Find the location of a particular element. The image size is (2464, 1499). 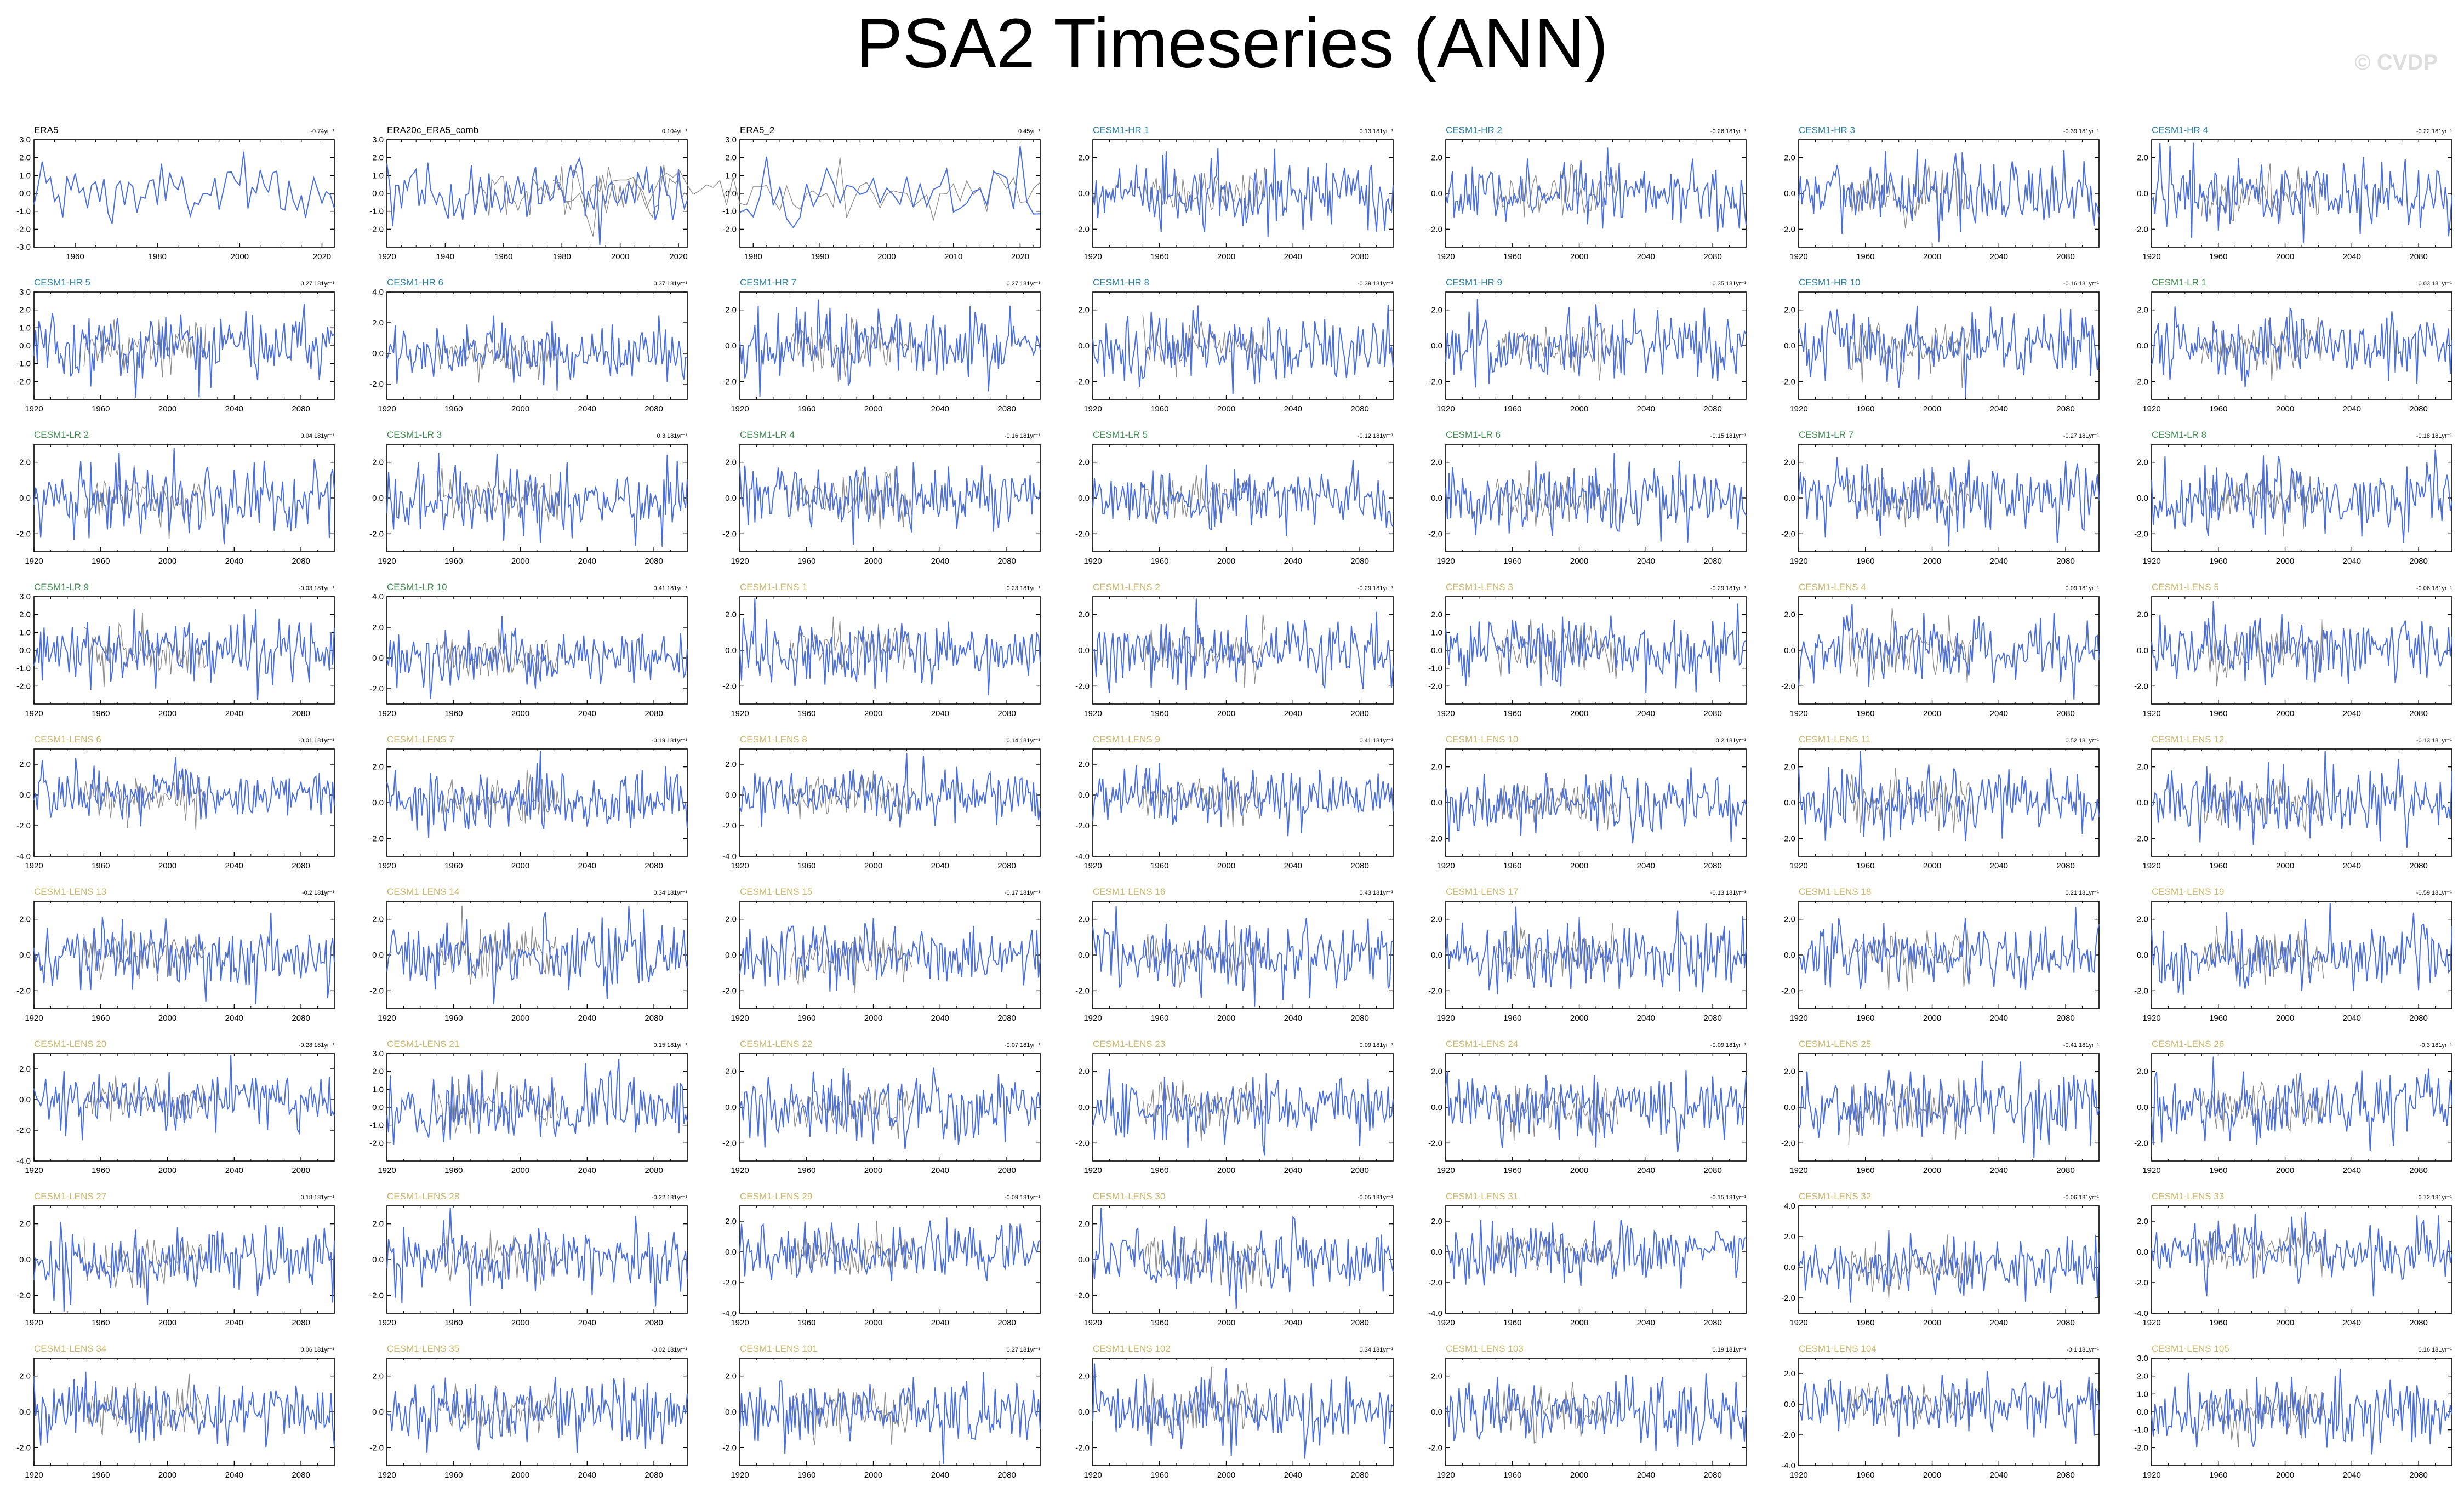

panel-title: CESM1-LENS 30 is located at coordinates (1129, 1196).